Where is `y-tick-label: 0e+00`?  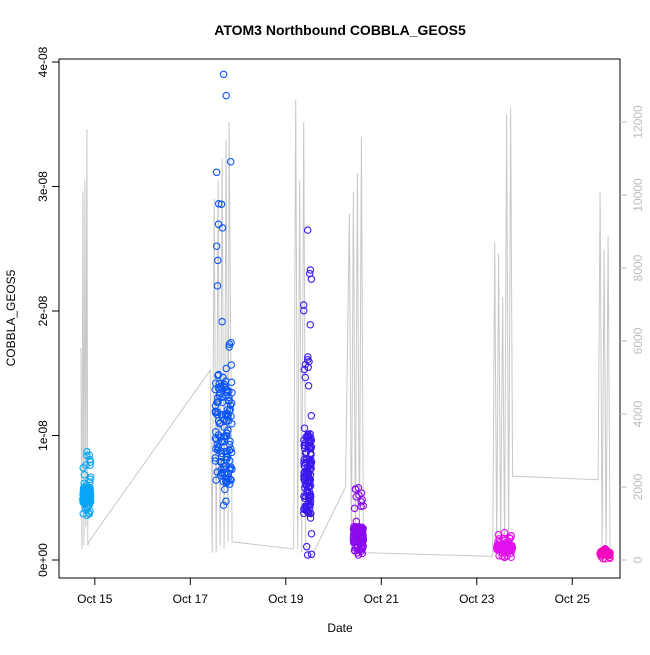
y-tick-label: 0e+00 is located at coordinates (43, 560).